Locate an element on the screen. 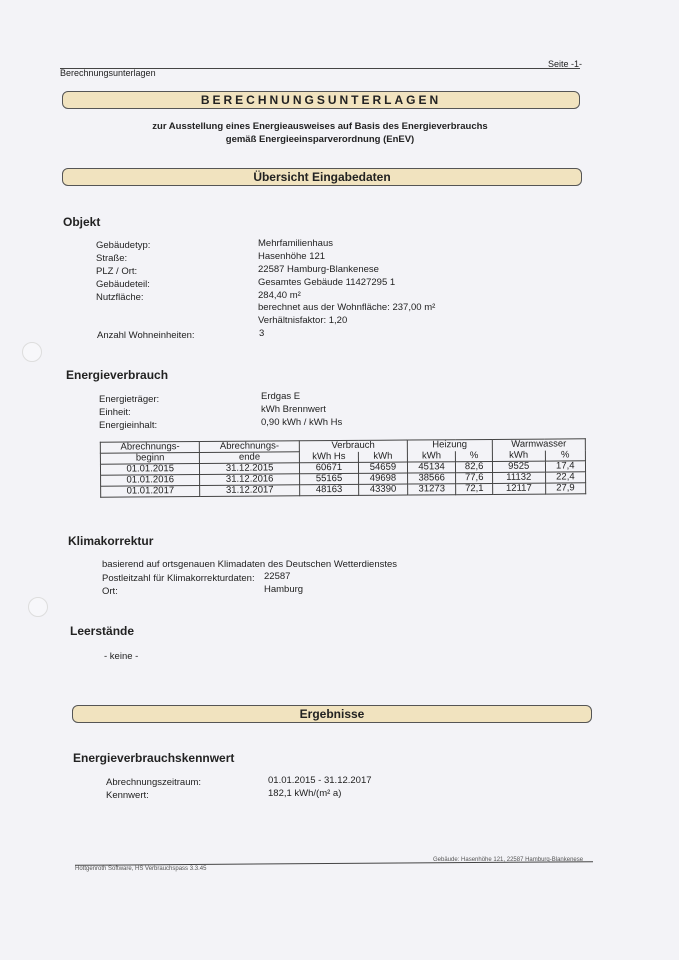  klima-heading: Klimakorrektur is located at coordinates (111, 541).